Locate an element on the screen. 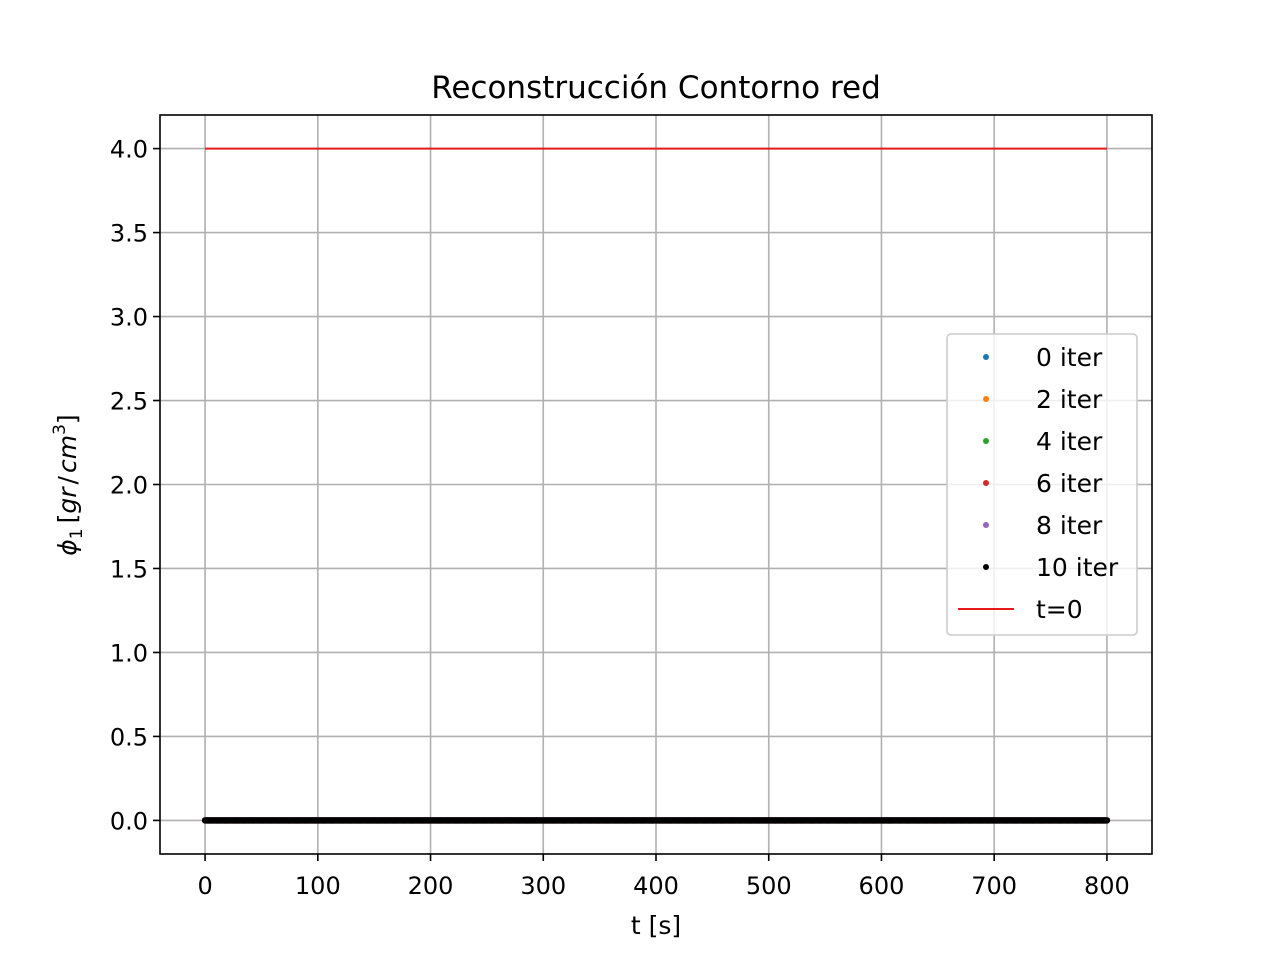 Image resolution: width=1280 pixels, height=960 pixels. y-label-units-sep: / is located at coordinates (67, 479).